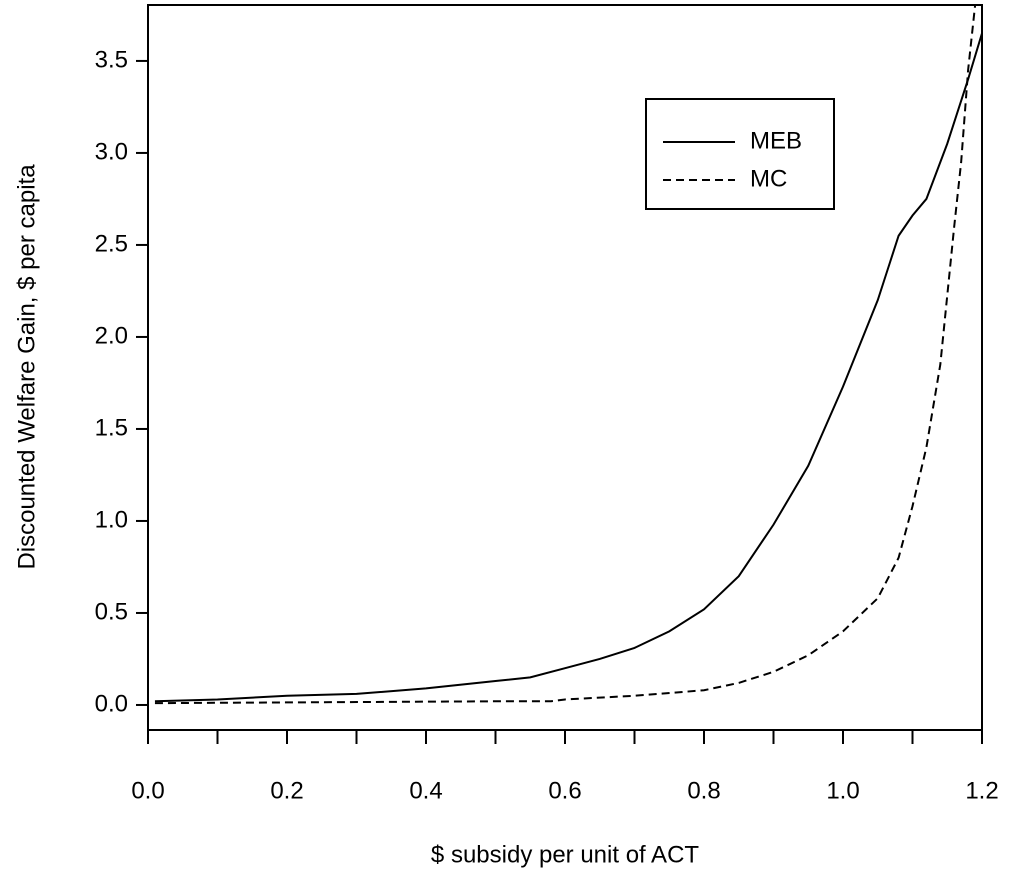 Image resolution: width=1010 pixels, height=891 pixels. Describe the element at coordinates (703, 790) in the screenshot. I see `x-tick-label: 0.8` at that location.